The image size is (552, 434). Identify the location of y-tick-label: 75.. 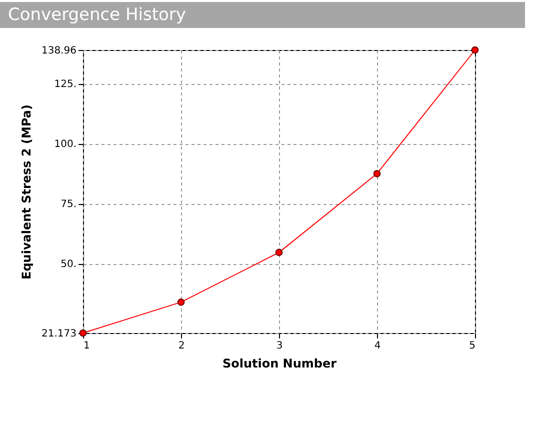
(68, 204).